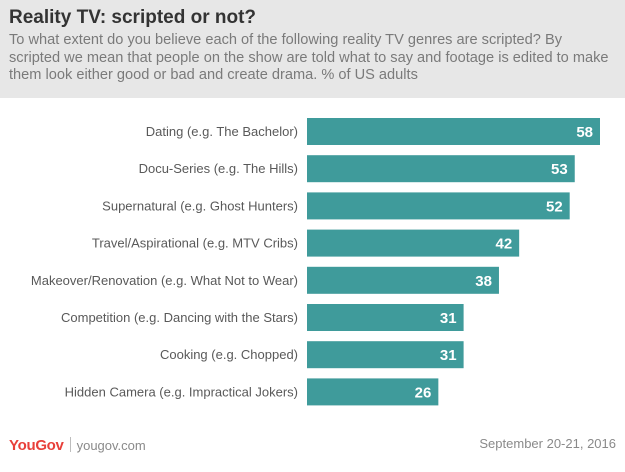 This screenshot has height=472, width=625. Describe the element at coordinates (111, 445) in the screenshot. I see `footer-site: yougov.com` at that location.